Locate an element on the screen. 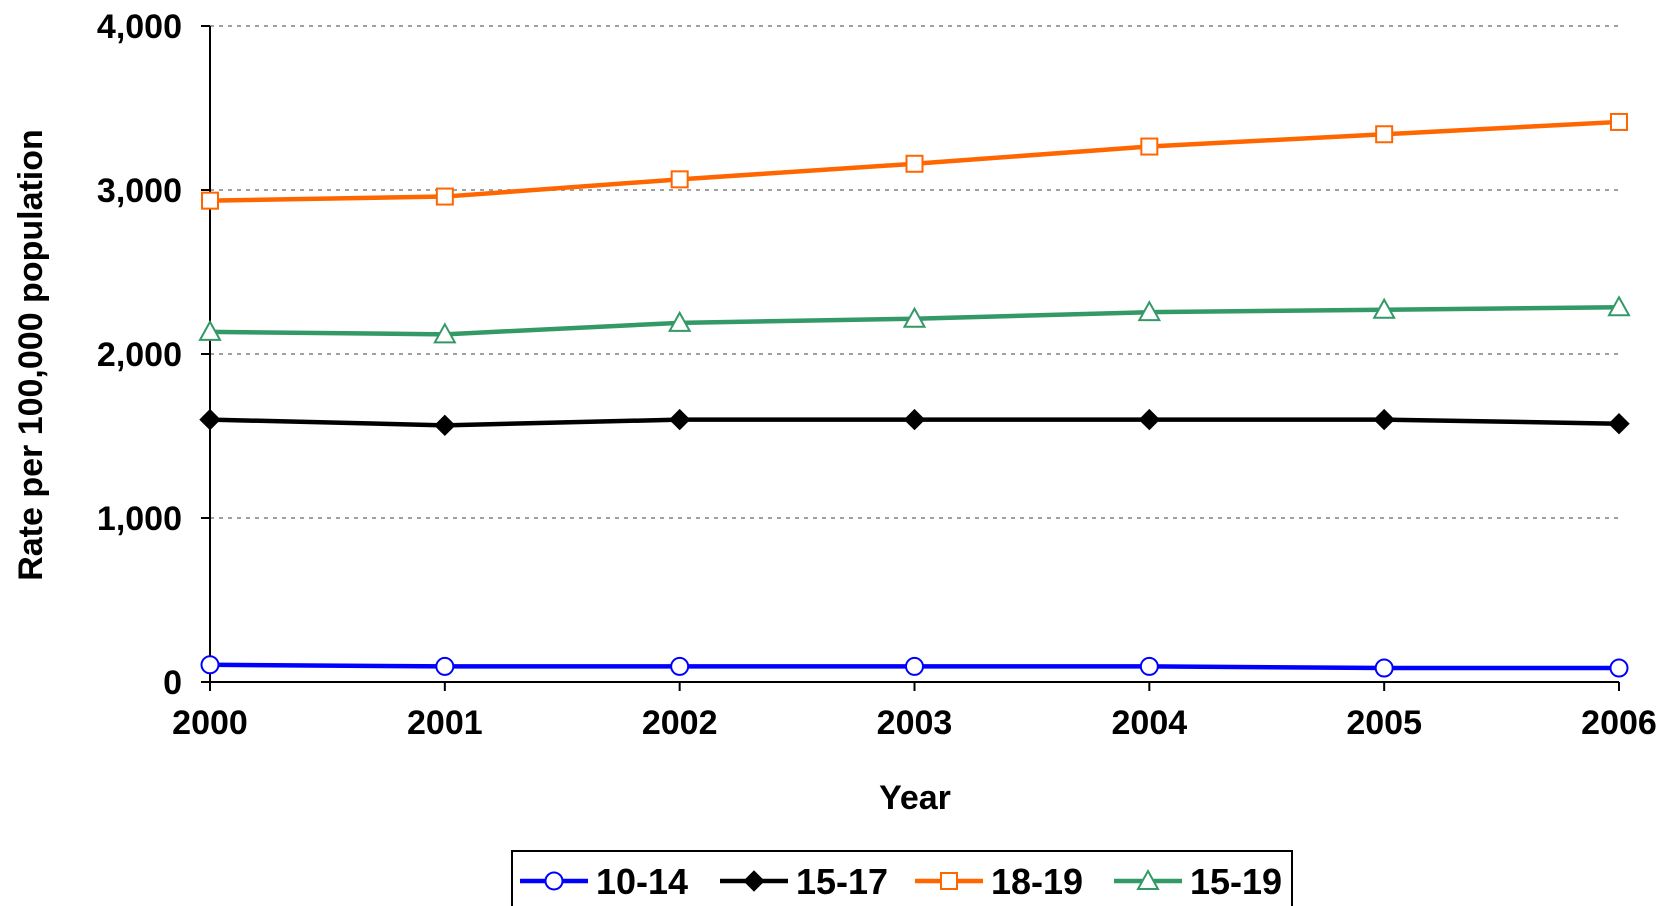  x-axis-title: Year is located at coordinates (915, 798).